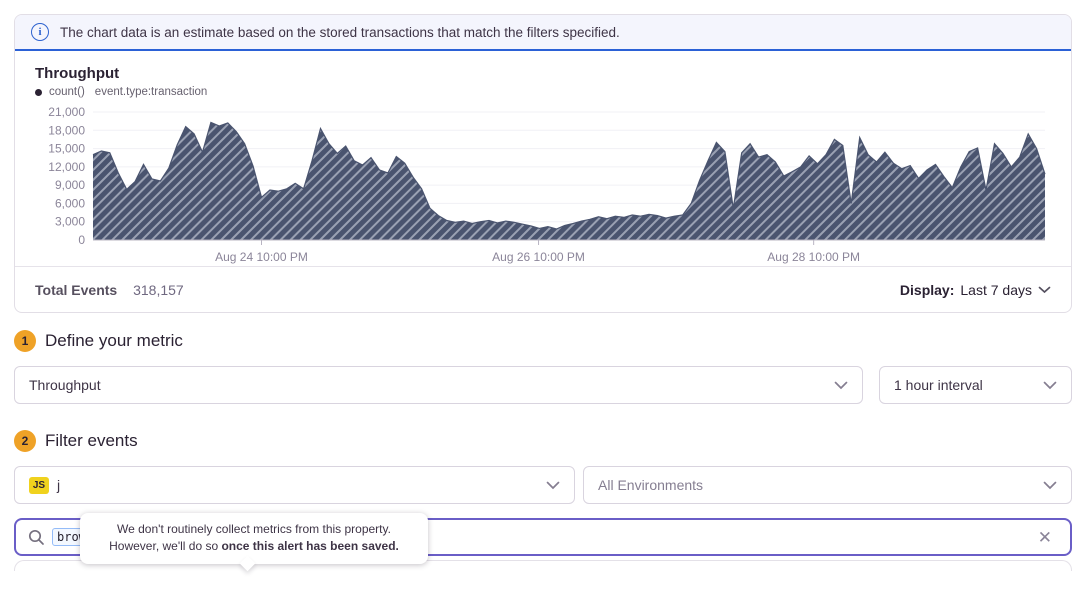  Describe the element at coordinates (36, 537) in the screenshot. I see `search-icon` at that location.